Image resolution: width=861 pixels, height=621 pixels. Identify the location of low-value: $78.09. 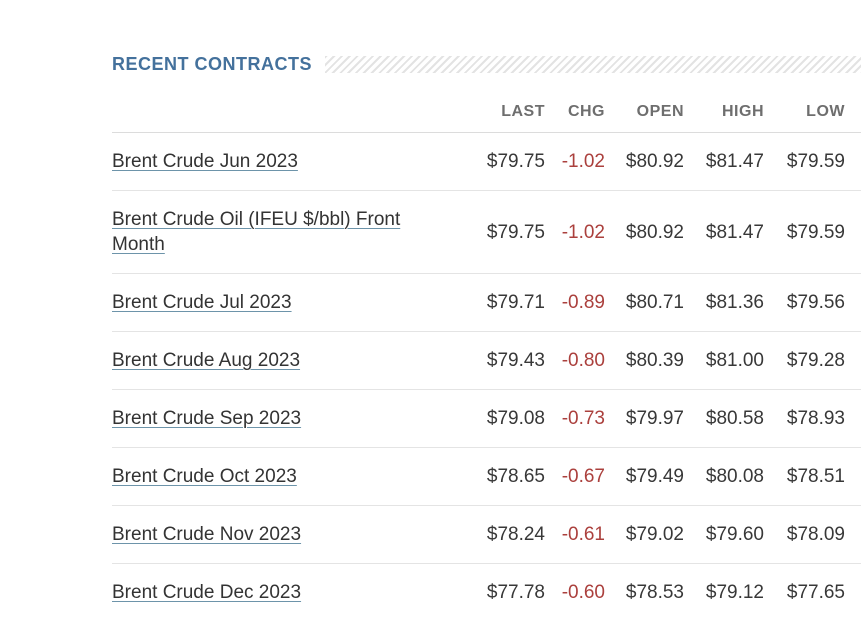
(812, 534).